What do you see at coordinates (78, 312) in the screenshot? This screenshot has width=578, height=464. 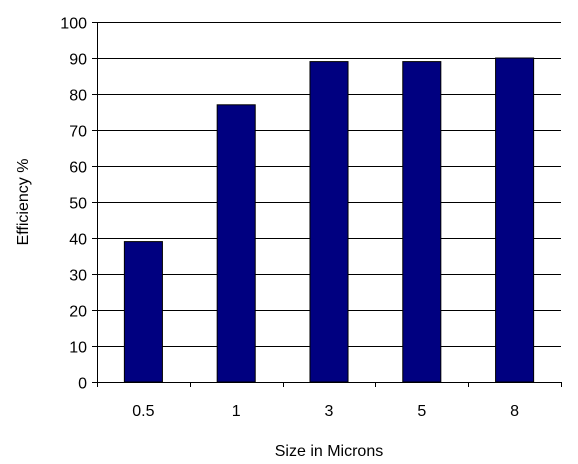 I see `y-tick-label-20: 20` at bounding box center [78, 312].